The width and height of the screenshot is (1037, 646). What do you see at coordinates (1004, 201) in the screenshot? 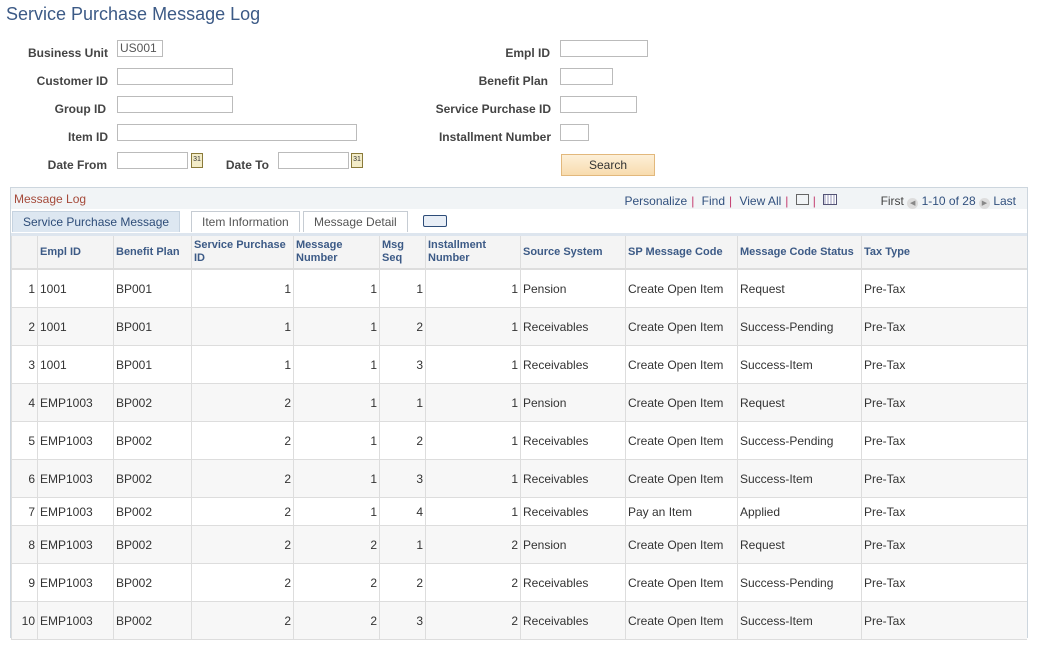
I see `last-link: Last` at bounding box center [1004, 201].